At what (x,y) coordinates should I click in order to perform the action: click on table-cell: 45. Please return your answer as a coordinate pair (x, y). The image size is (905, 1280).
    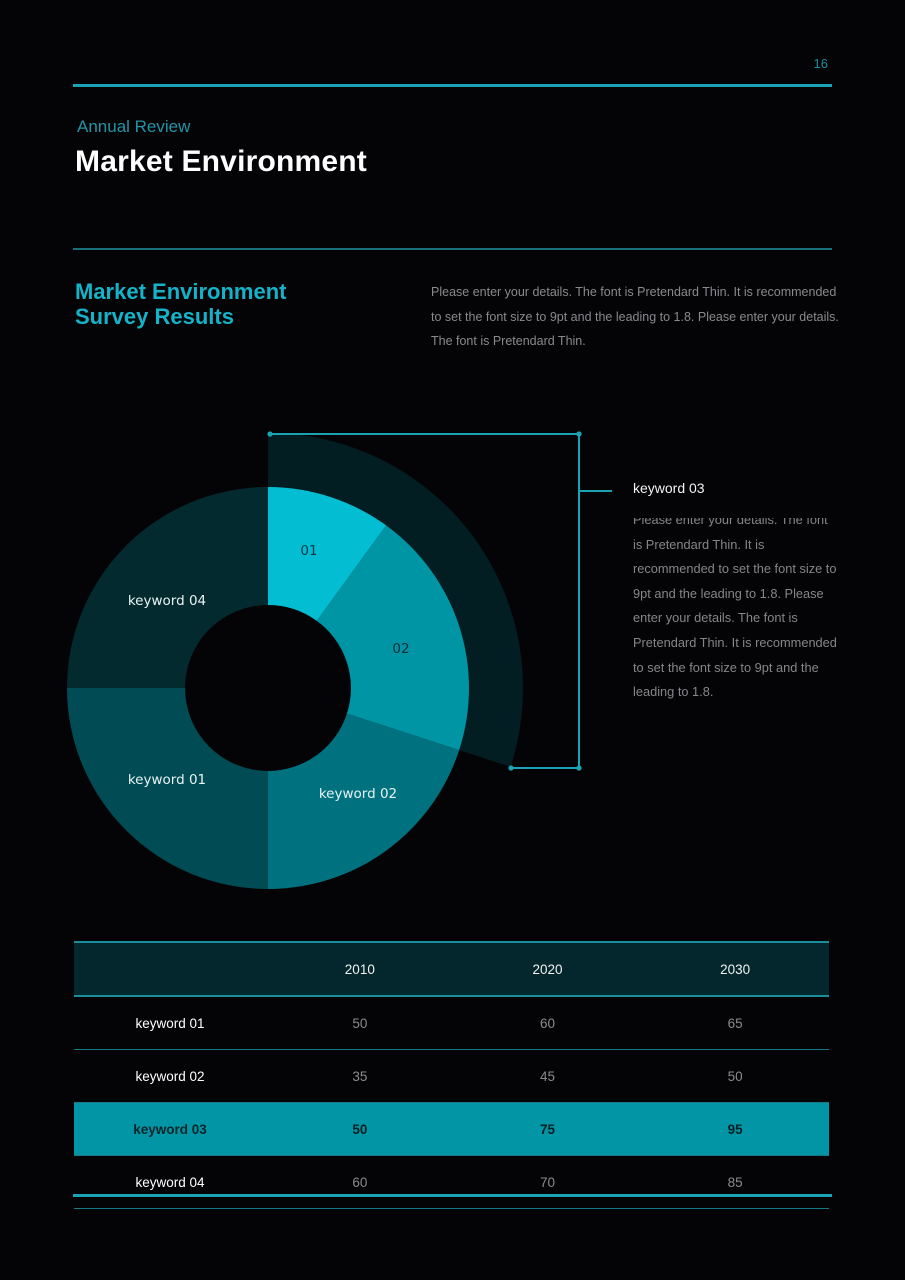
    Looking at the image, I should click on (547, 1076).